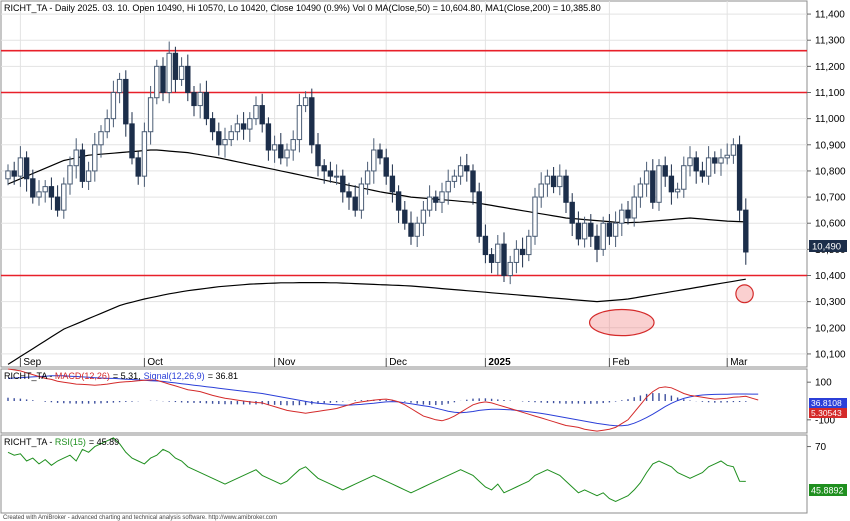 This screenshot has width=850, height=521. What do you see at coordinates (671, 310) in the screenshot?
I see `highlight-circles` at bounding box center [671, 310].